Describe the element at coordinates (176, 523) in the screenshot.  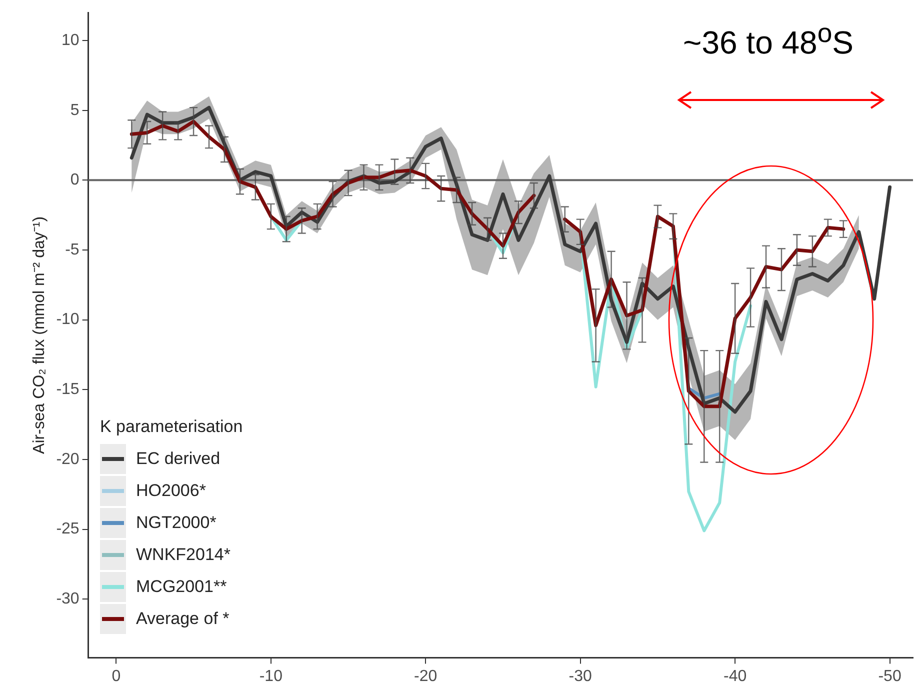
I see `legend-label: NGT2000*` at that location.